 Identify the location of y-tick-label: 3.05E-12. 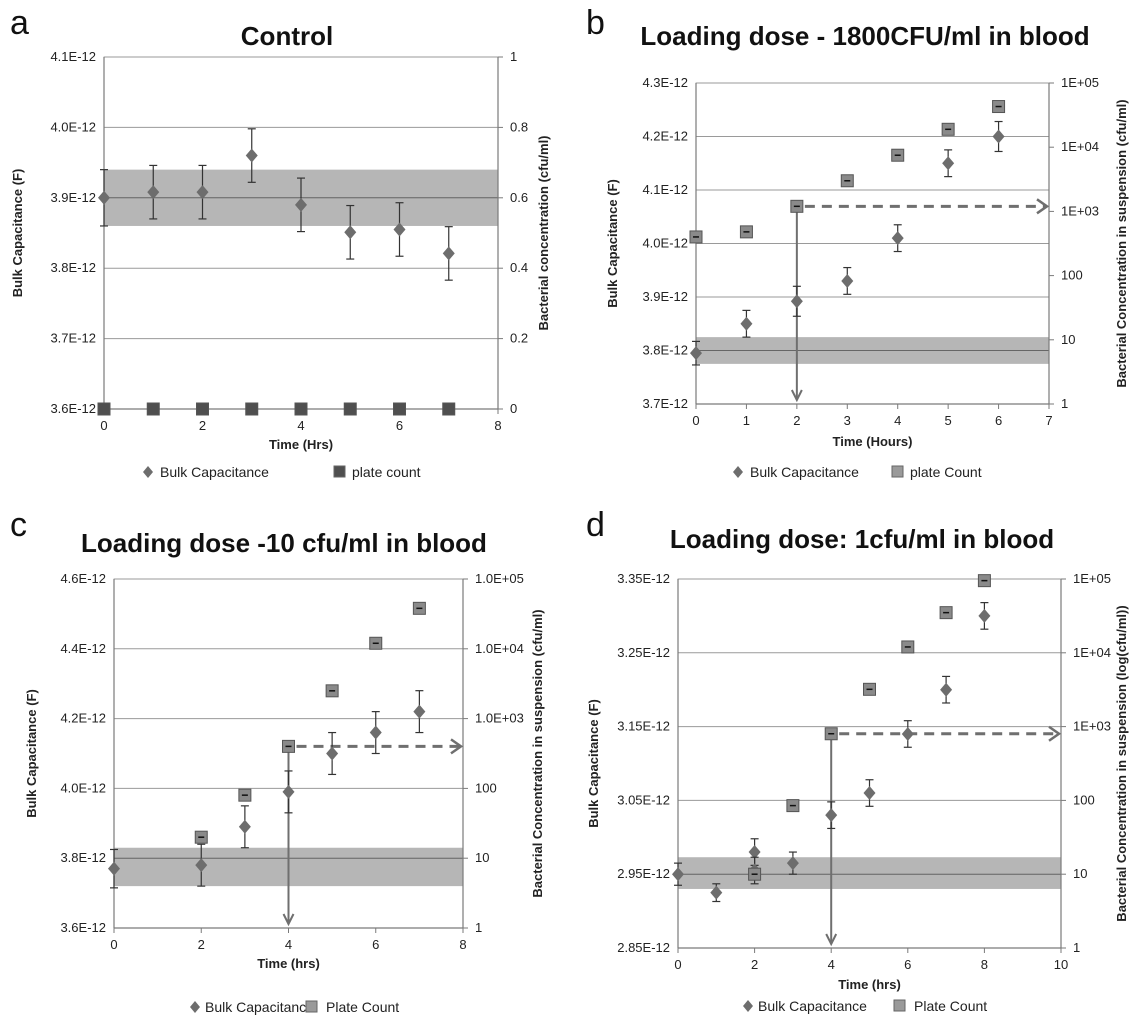
(643, 799).